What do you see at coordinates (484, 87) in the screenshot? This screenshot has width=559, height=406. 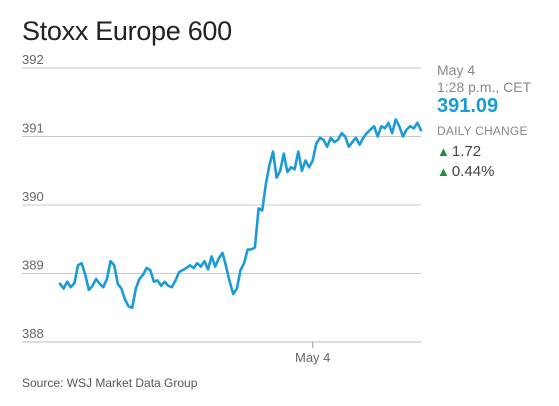 I see `quote-time: 1:28 p.m., CET` at bounding box center [484, 87].